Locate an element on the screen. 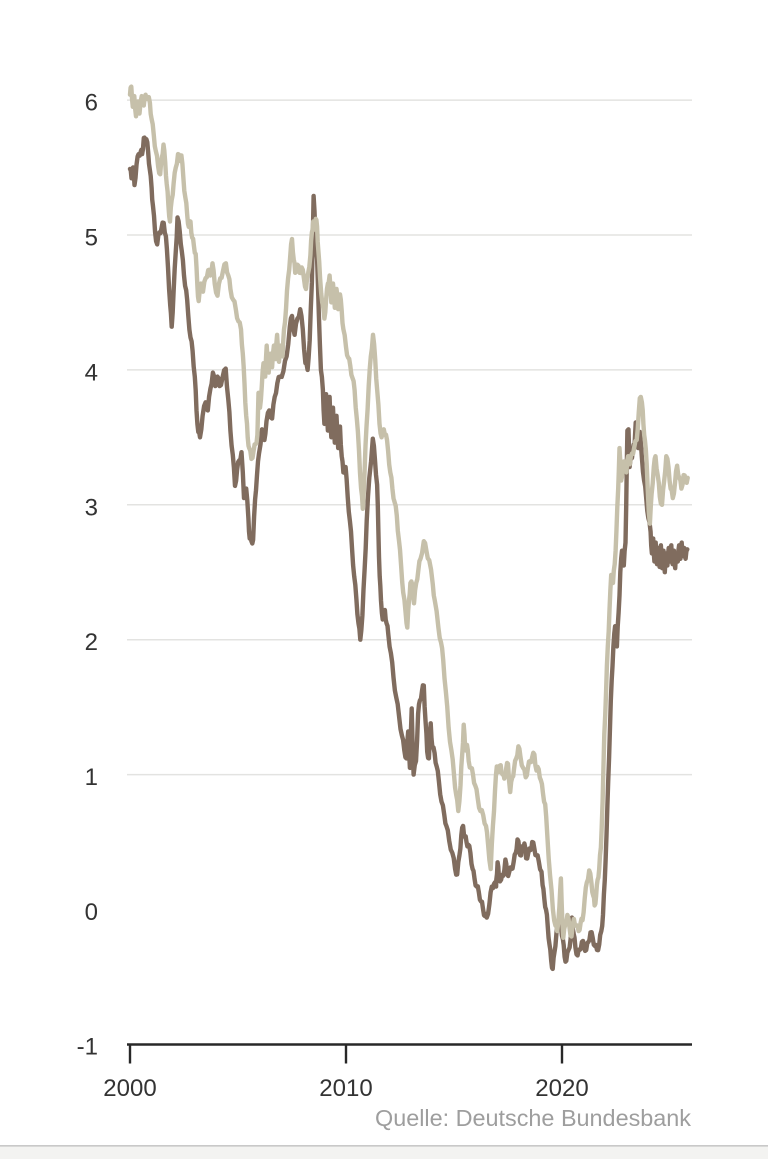 This screenshot has height=1159, width=768. svg-text: 2000 is located at coordinates (129, 1088).